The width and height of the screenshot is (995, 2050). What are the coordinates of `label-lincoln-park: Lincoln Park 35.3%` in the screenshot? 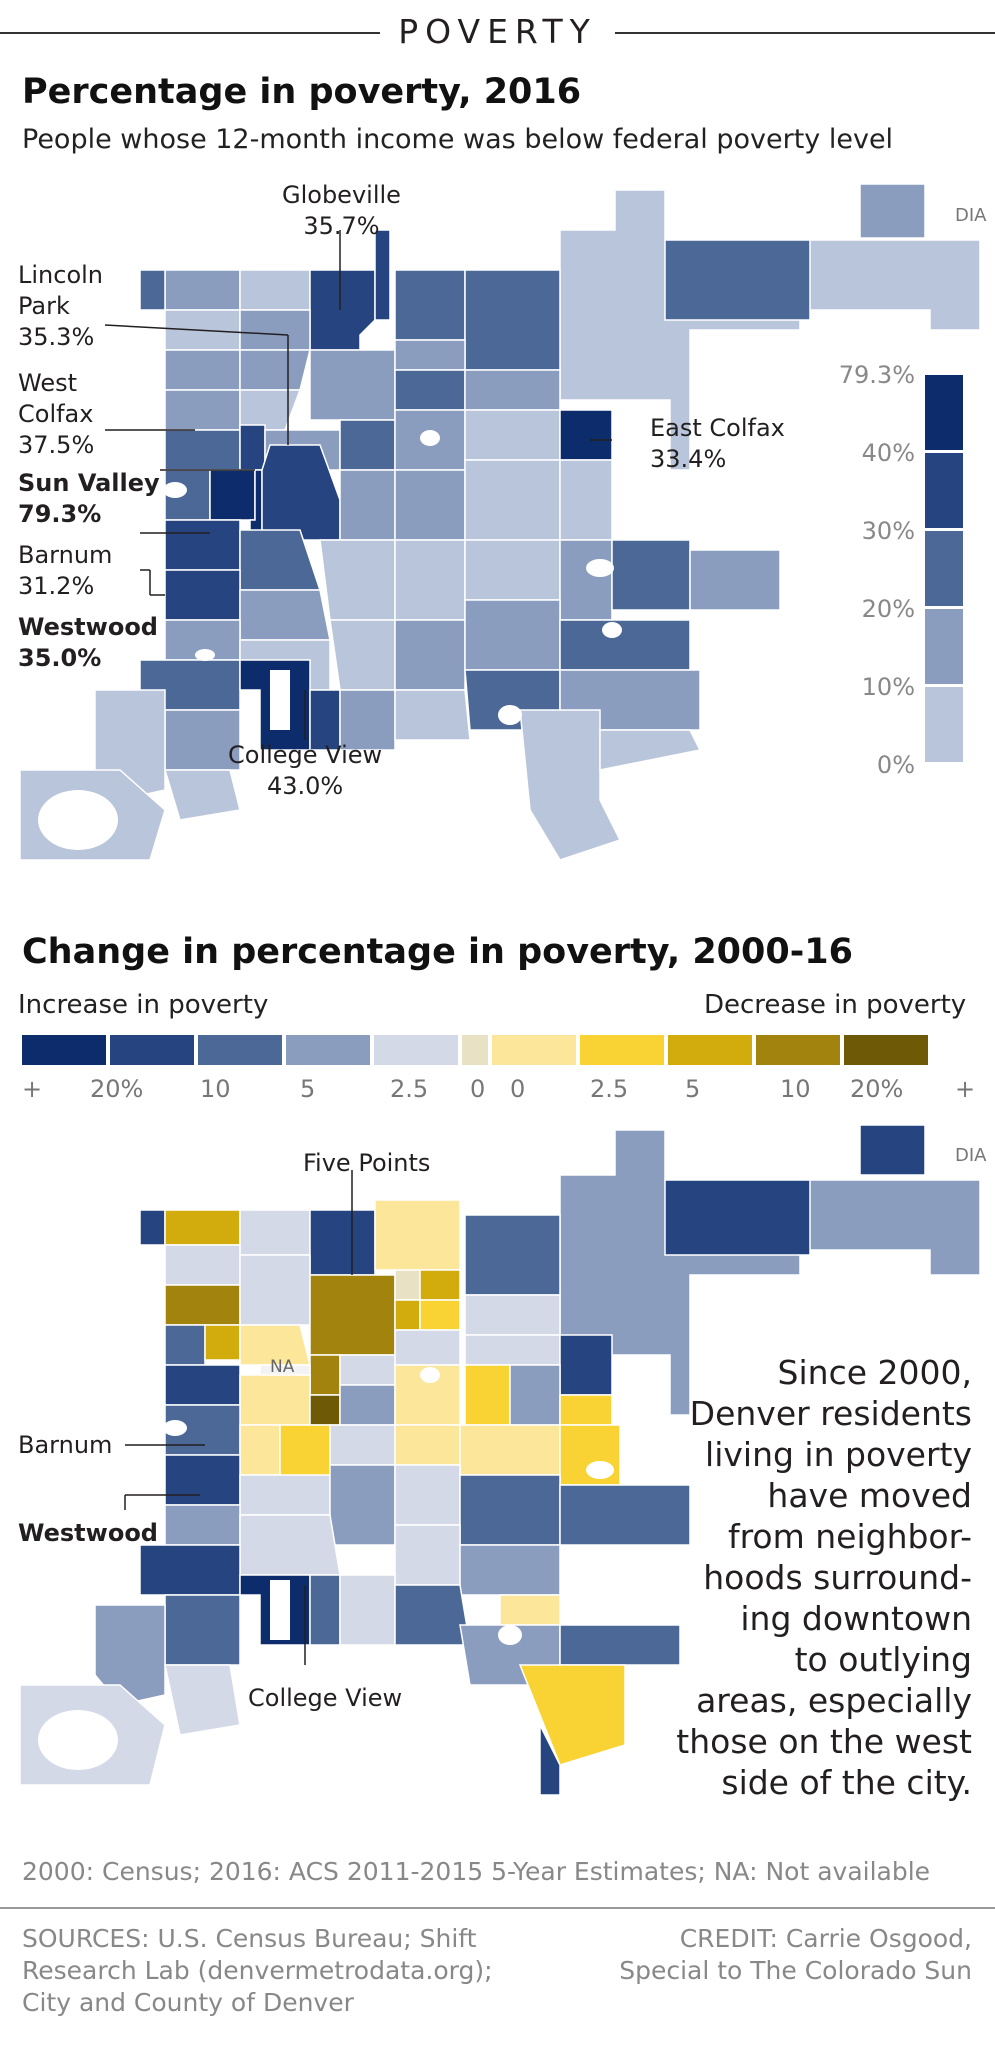 It's located at (61, 306).